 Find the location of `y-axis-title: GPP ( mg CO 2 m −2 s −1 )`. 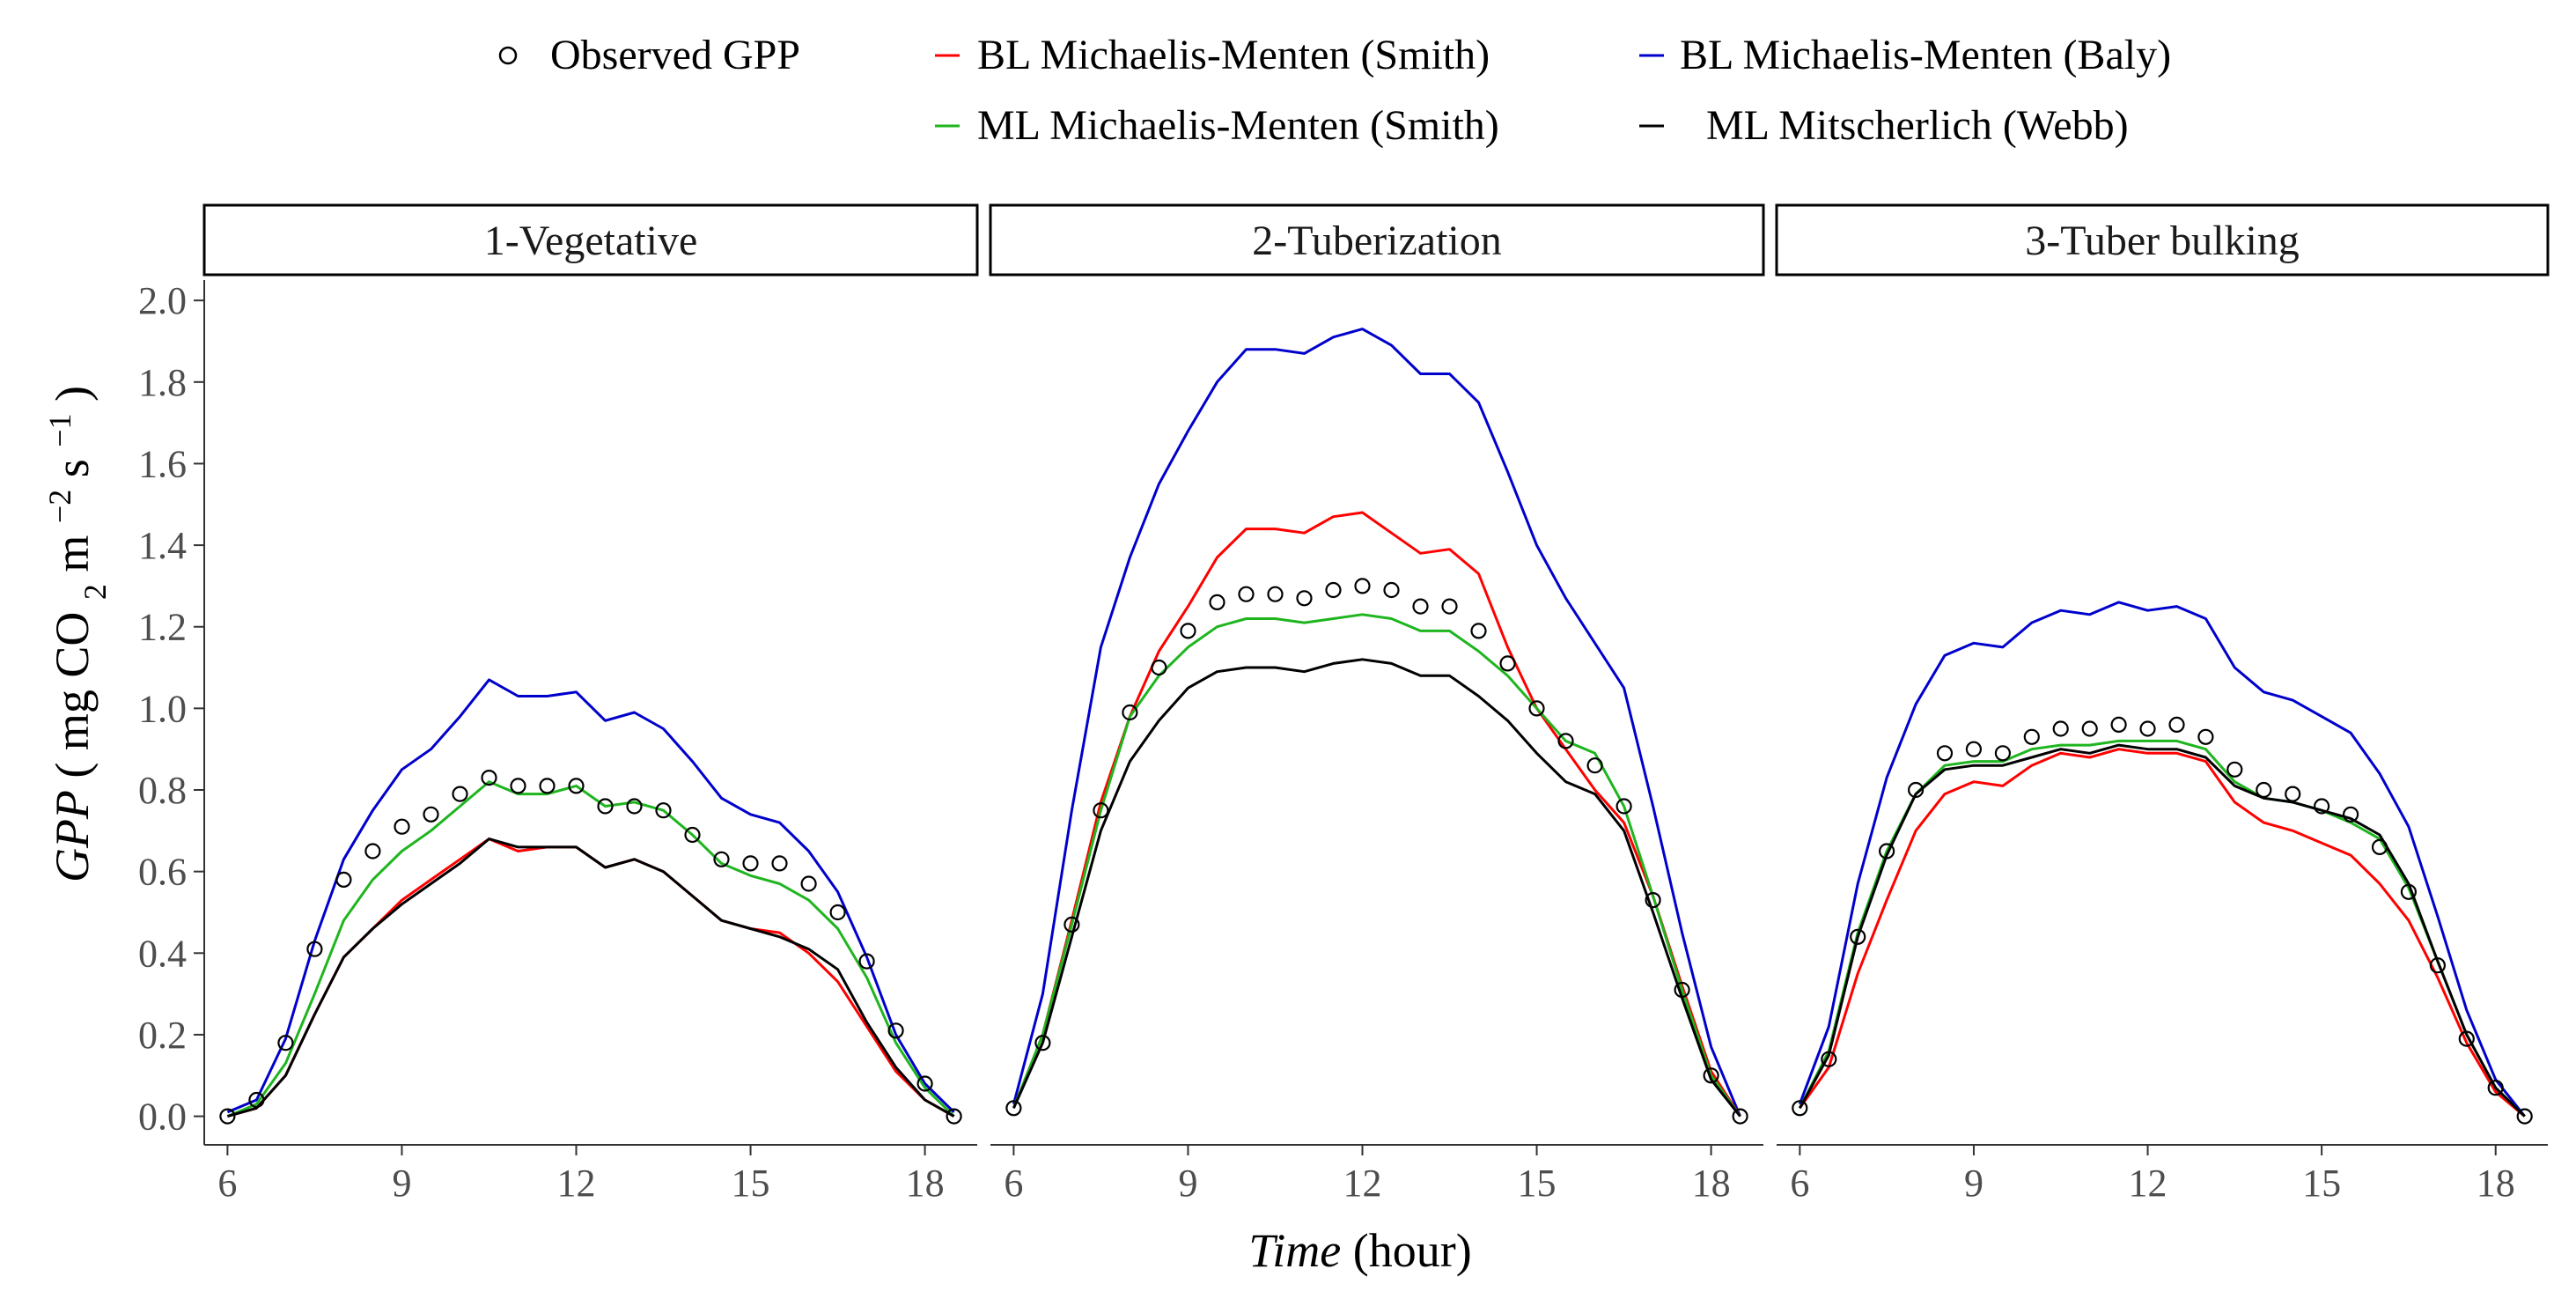

y-axis-title: GPP ( mg CO 2 m −2 s −1 ) is located at coordinates (77, 634).